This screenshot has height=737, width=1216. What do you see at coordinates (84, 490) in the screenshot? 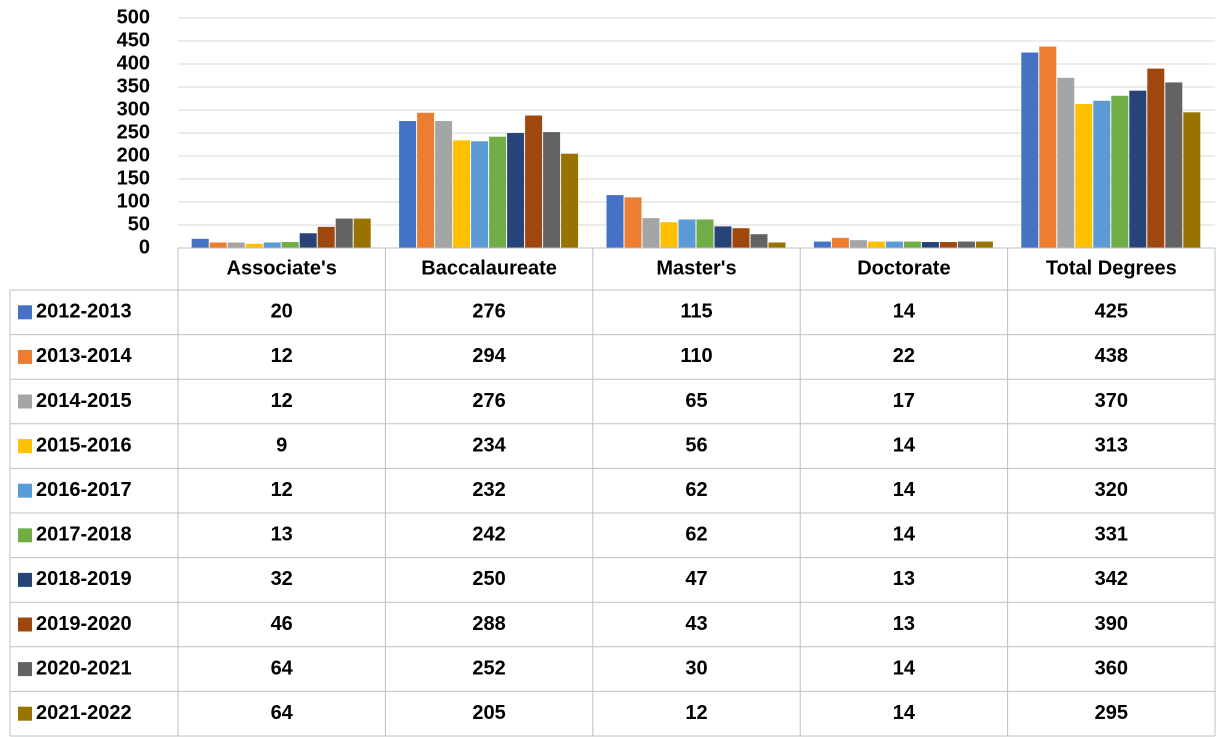
I see `legend-label: 2016-2017` at bounding box center [84, 490].